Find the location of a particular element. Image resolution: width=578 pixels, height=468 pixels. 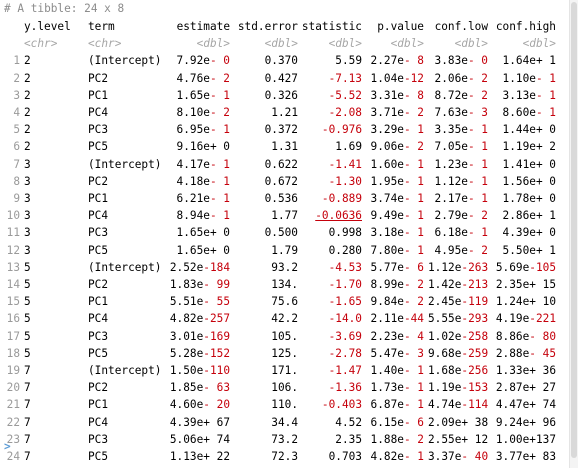

cell-conf-high: 1.41e+ 0 is located at coordinates (529, 164).